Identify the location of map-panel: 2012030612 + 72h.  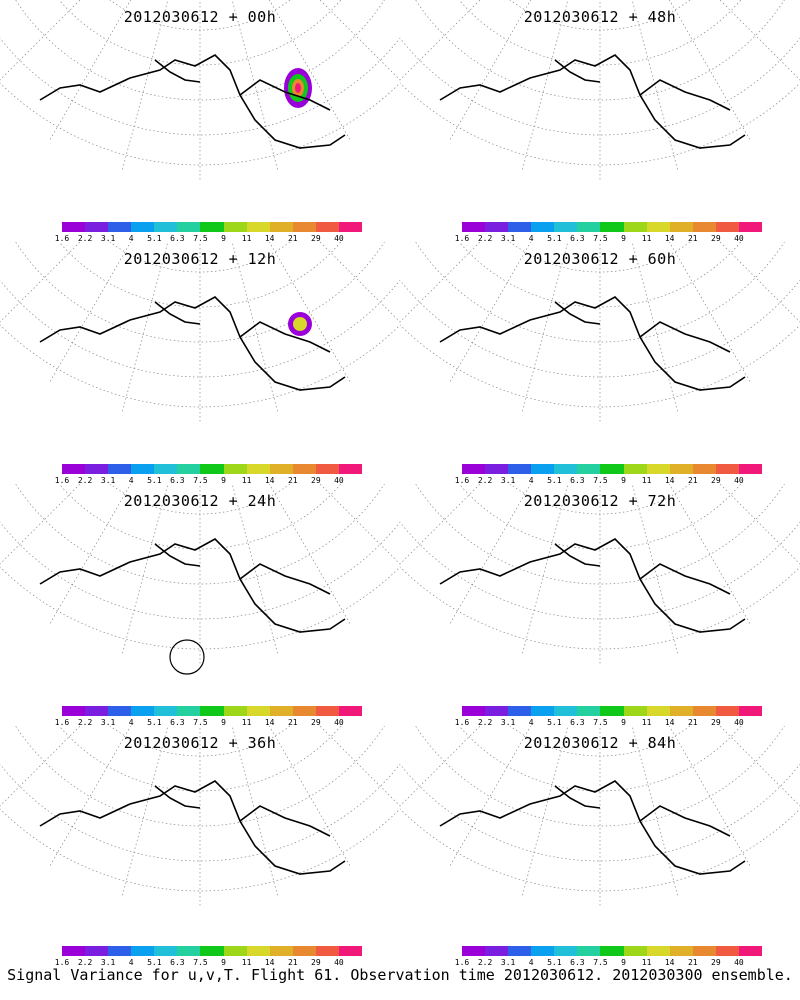
(600, 605).